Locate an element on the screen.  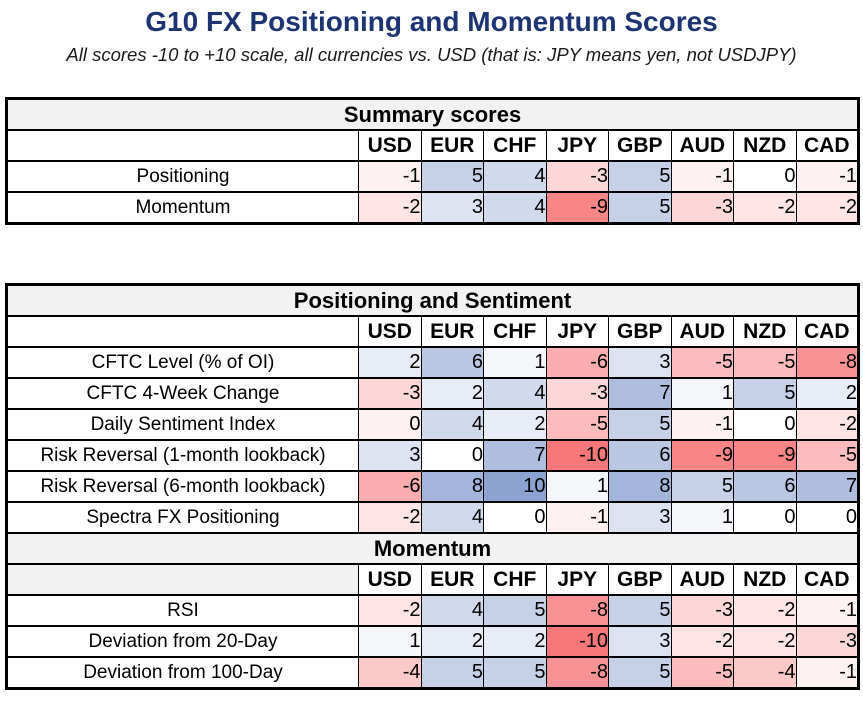
row-label: CFTC Level (% of OI) is located at coordinates (182, 362).